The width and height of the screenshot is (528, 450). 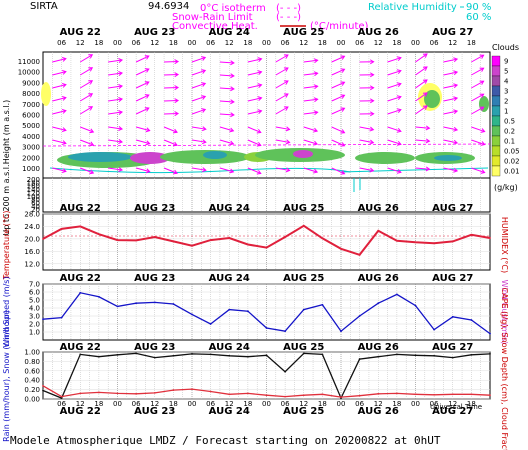 What do you see at coordinates (192, 43) in the screenshot?
I see `hour-tick-7: 00` at bounding box center [192, 43].